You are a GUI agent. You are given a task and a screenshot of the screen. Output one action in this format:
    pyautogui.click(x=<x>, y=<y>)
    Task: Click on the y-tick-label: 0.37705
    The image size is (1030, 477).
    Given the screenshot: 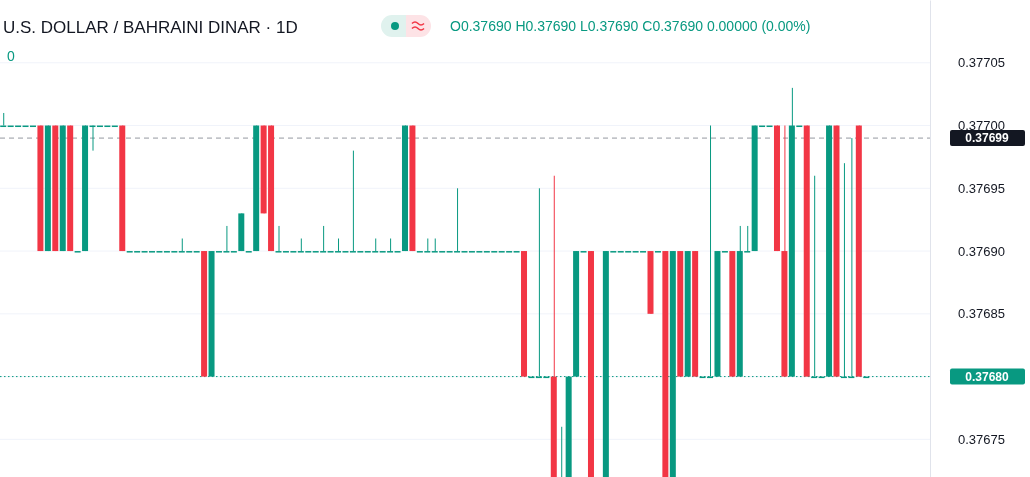 What is the action you would take?
    pyautogui.click(x=981, y=63)
    